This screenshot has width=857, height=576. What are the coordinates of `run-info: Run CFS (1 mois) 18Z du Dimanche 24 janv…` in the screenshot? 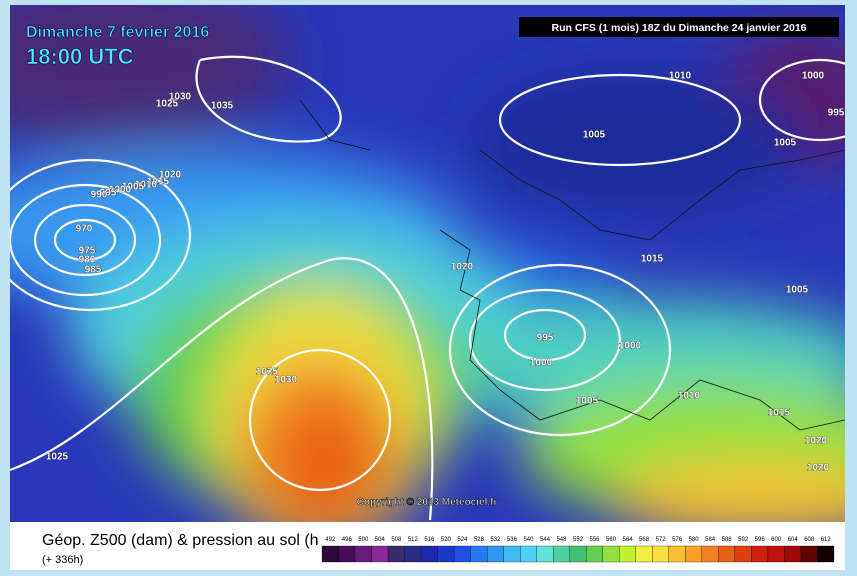 It's located at (679, 28).